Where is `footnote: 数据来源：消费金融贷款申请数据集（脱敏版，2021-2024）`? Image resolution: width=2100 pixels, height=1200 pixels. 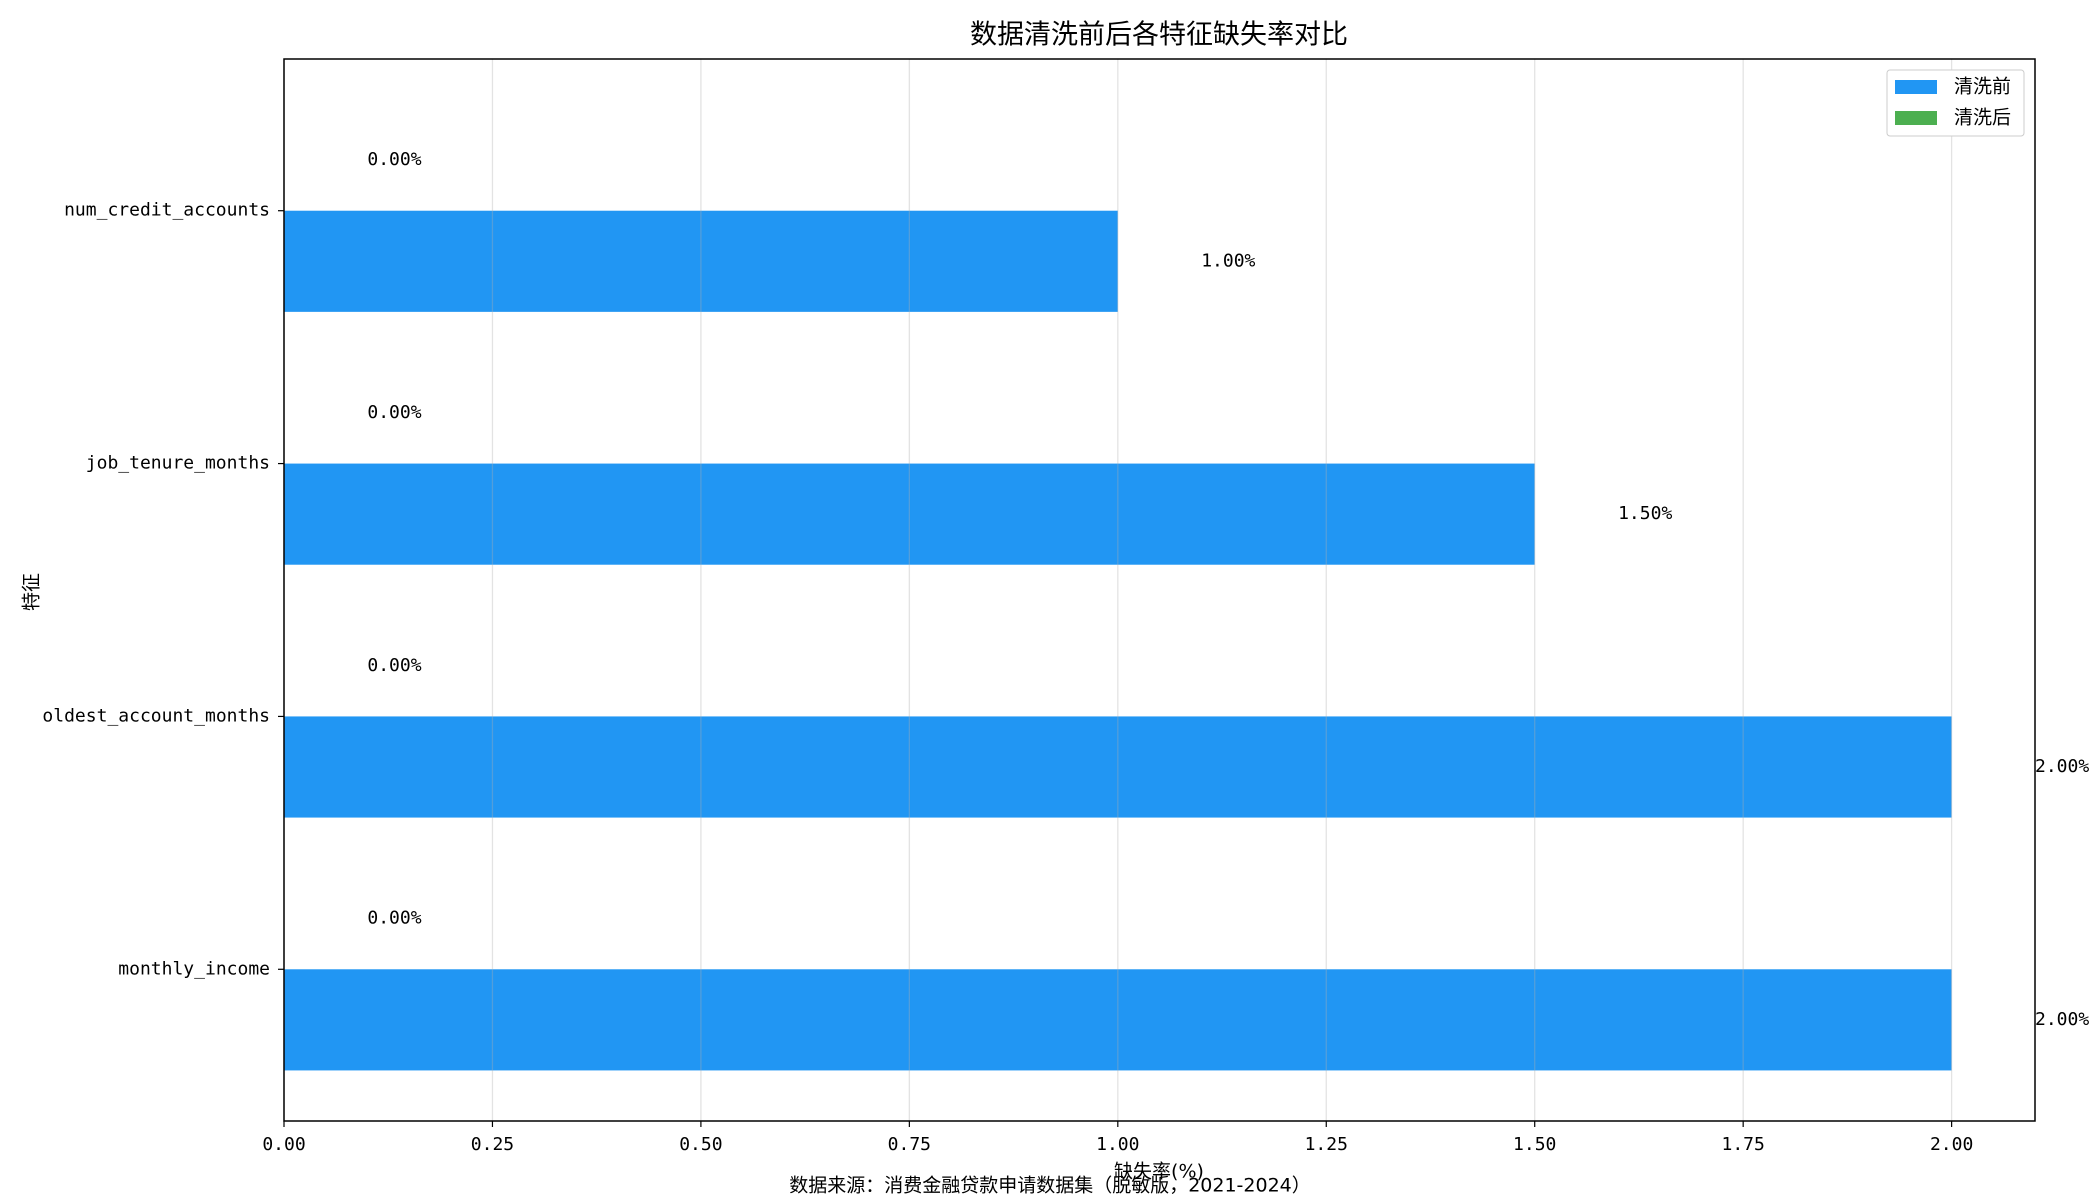 footnote: 数据来源：消费金融贷款申请数据集（脱敏版，2021-2024） is located at coordinates (1050, 1186).